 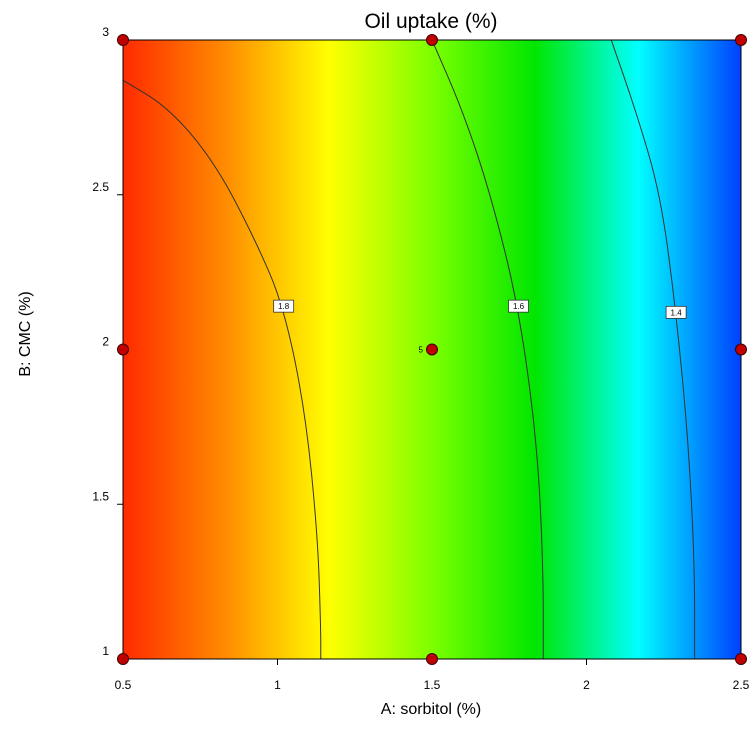 I want to click on x-tick-label: 1, so click(x=277, y=685).